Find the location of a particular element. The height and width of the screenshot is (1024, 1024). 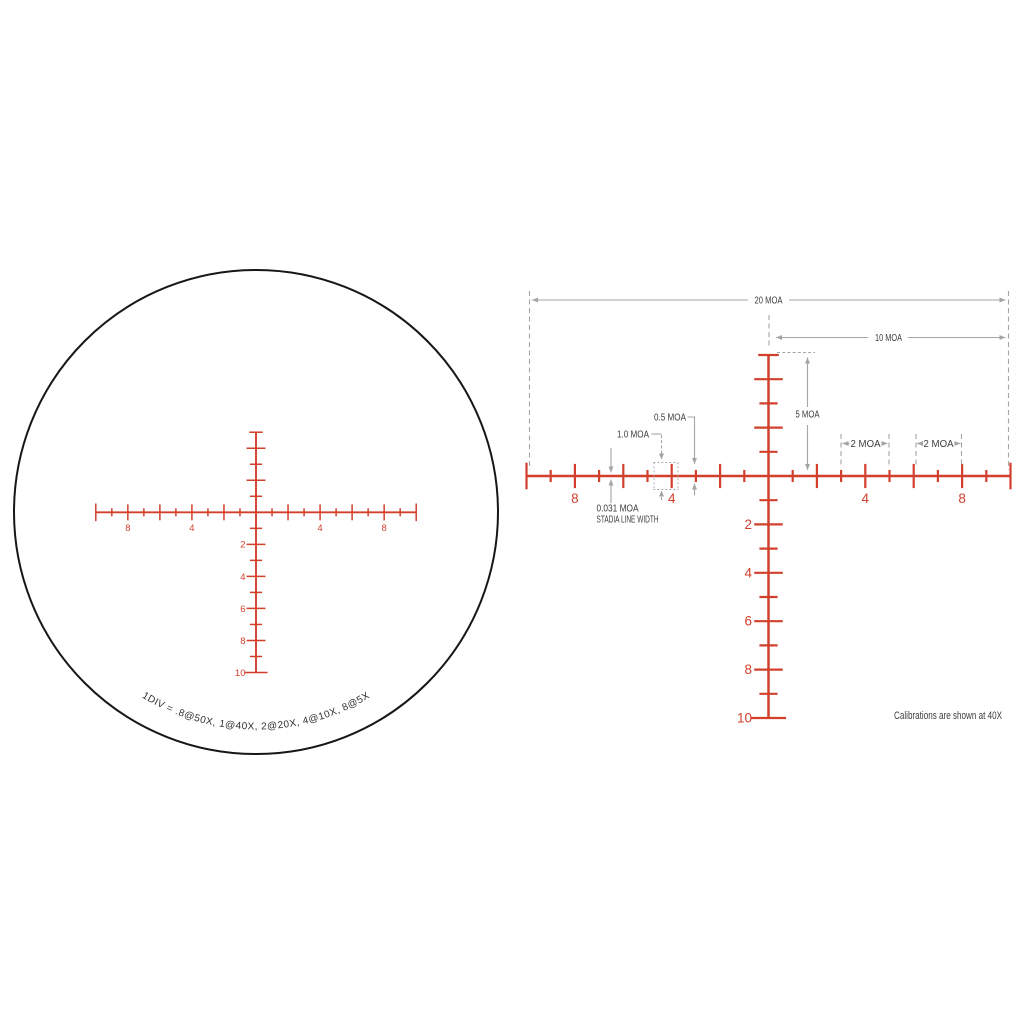

dim-label-10moa-tick: 1.0 MOA is located at coordinates (633, 435).